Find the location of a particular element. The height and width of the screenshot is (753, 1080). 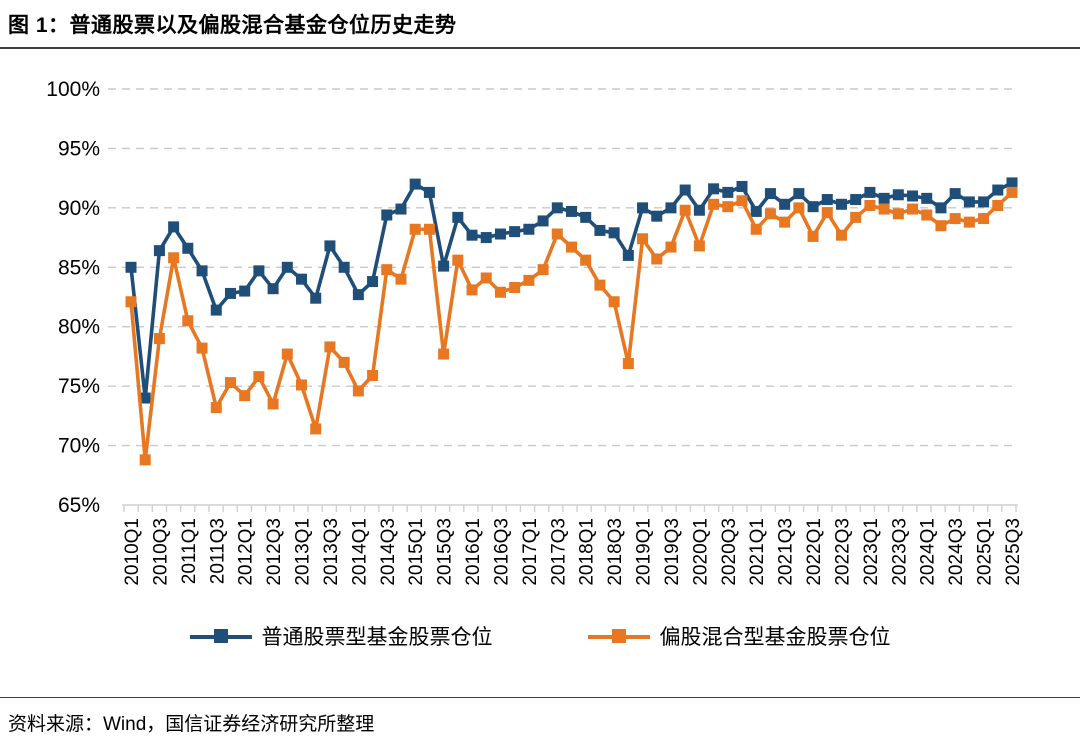

footer-divider is located at coordinates (540, 697).